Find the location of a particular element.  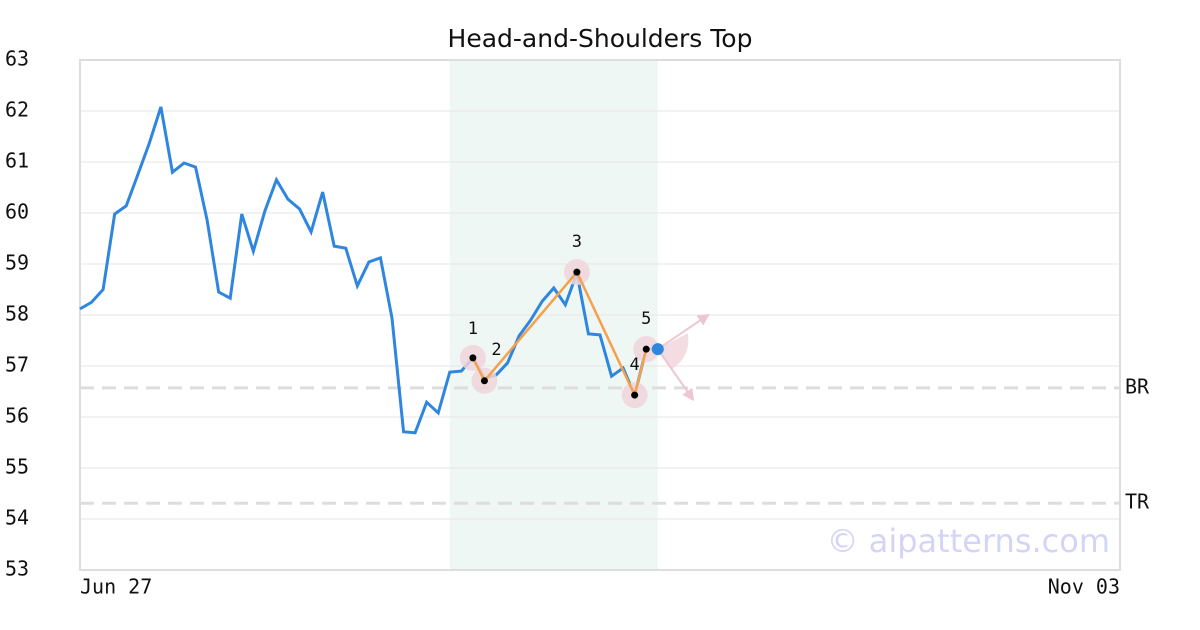

y-tick-label: 60 is located at coordinates (17, 212).